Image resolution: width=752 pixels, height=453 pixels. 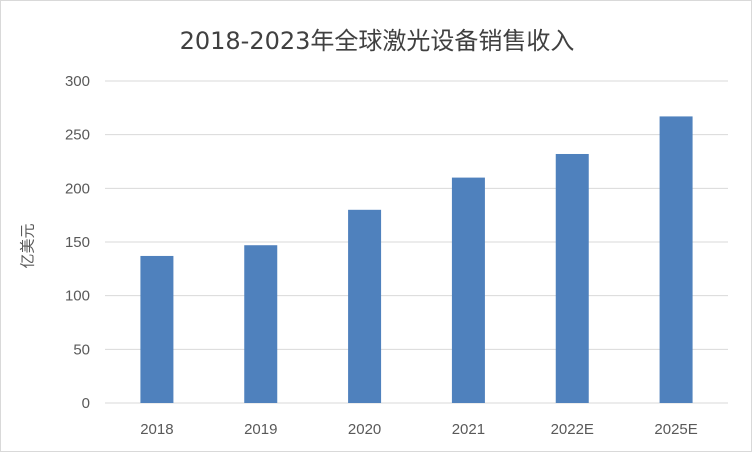 I want to click on y-tick-label: 250, so click(x=77, y=135).